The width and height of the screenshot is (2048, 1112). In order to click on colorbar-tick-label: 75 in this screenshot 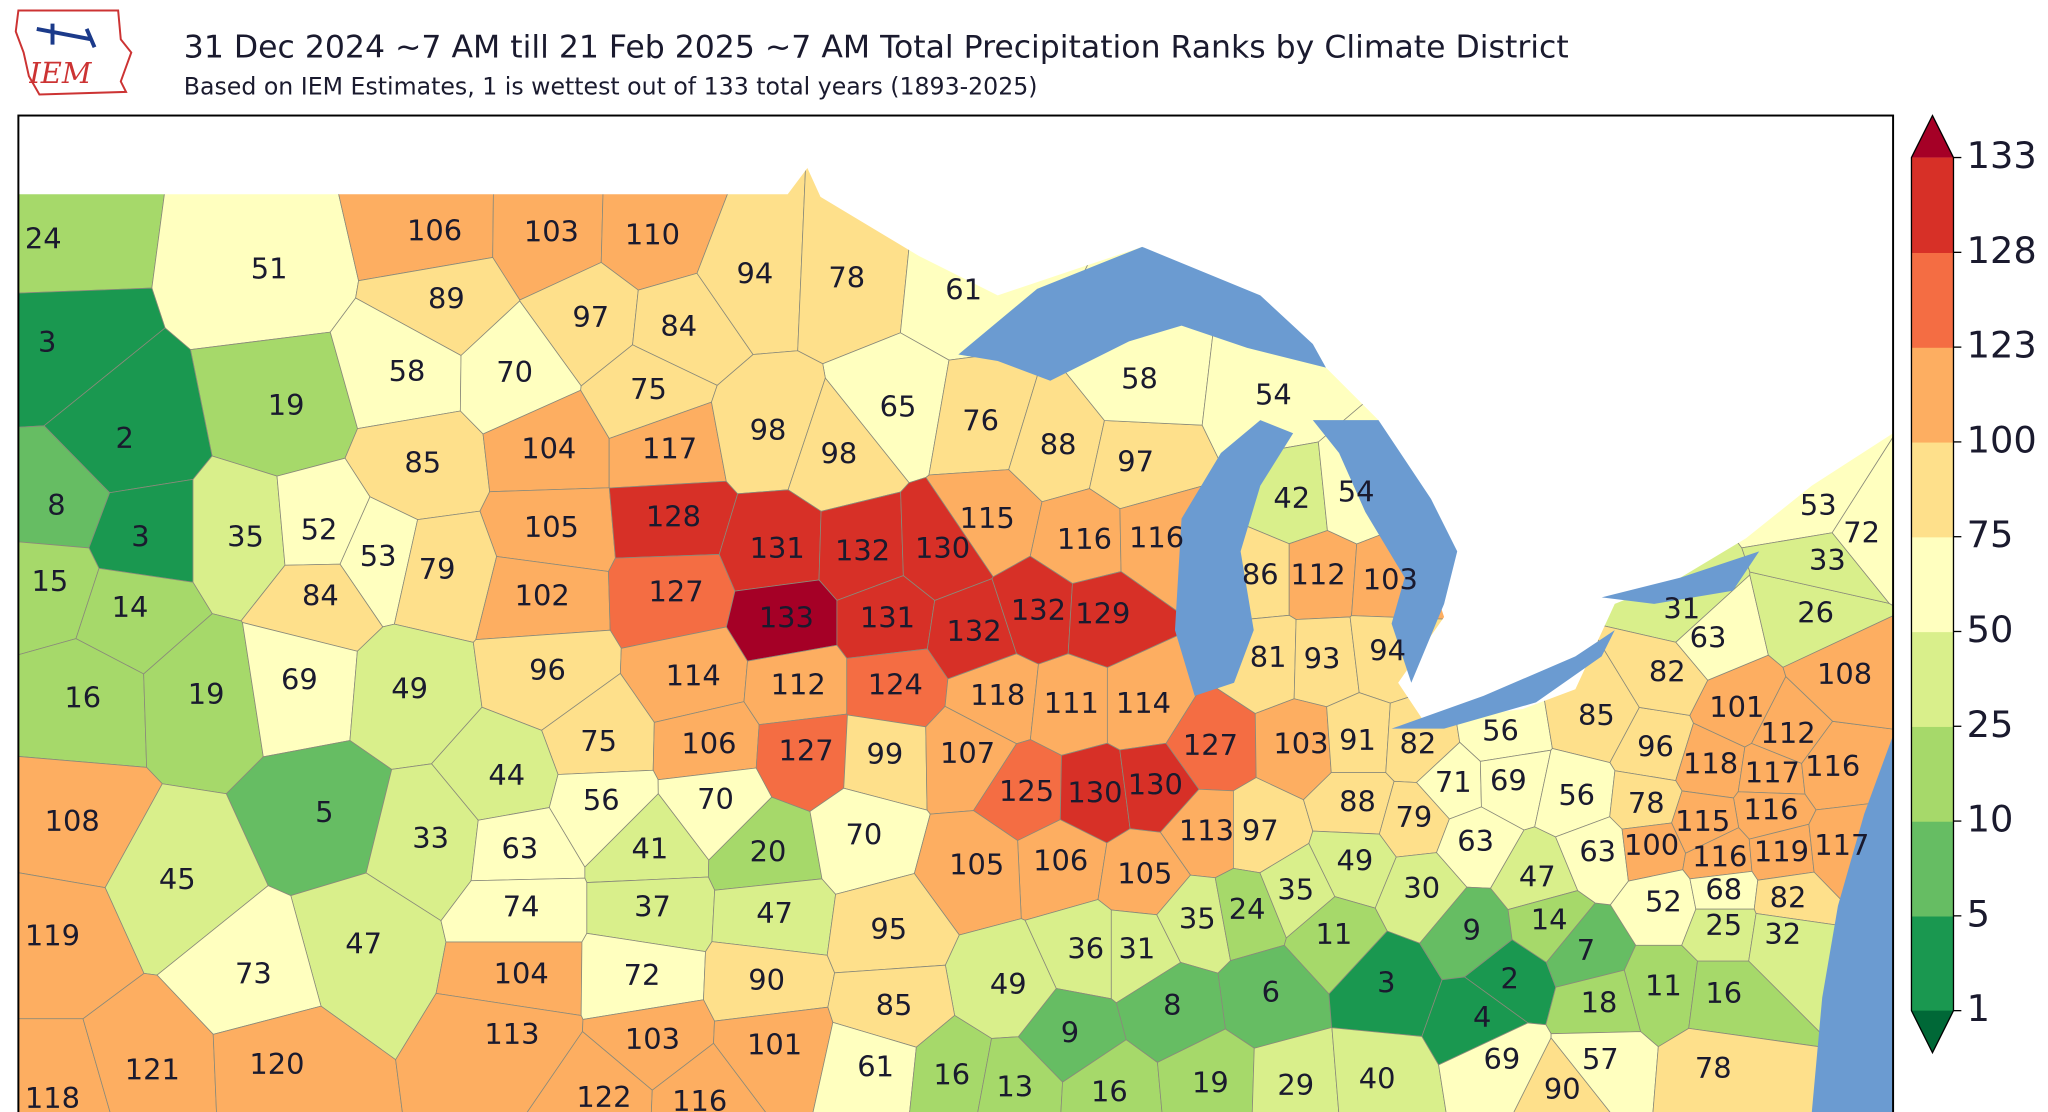, I will do `click(1990, 534)`.